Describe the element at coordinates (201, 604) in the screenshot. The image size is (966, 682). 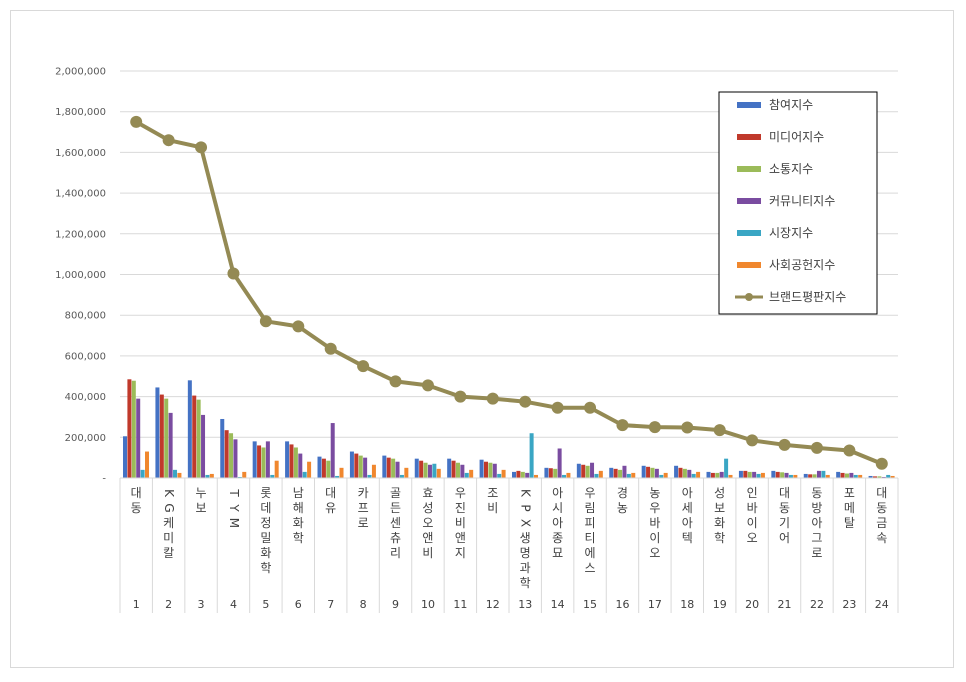
I see `rank-label: 3` at that location.